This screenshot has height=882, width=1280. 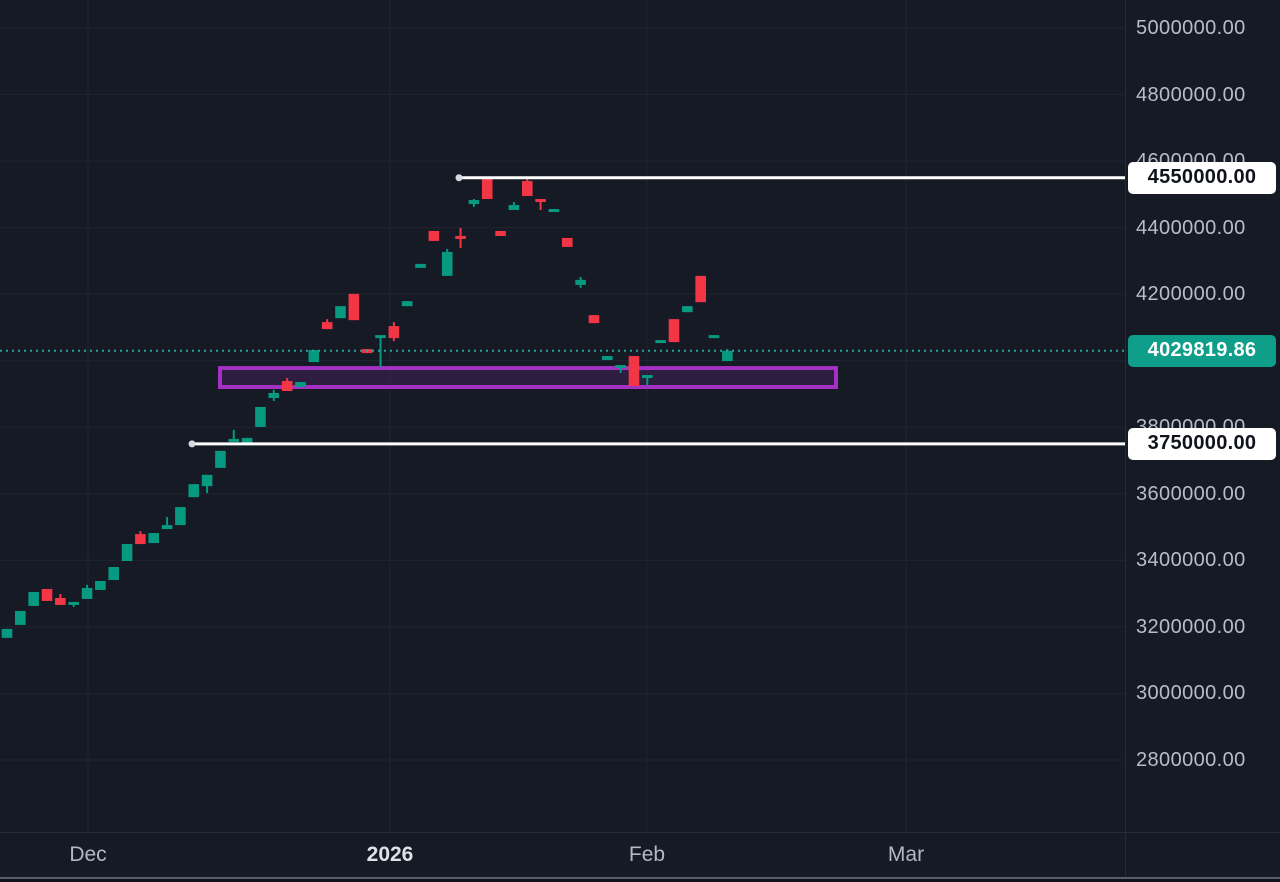 What do you see at coordinates (1202, 177) in the screenshot?
I see `hline-price-label: 4550000.00` at bounding box center [1202, 177].